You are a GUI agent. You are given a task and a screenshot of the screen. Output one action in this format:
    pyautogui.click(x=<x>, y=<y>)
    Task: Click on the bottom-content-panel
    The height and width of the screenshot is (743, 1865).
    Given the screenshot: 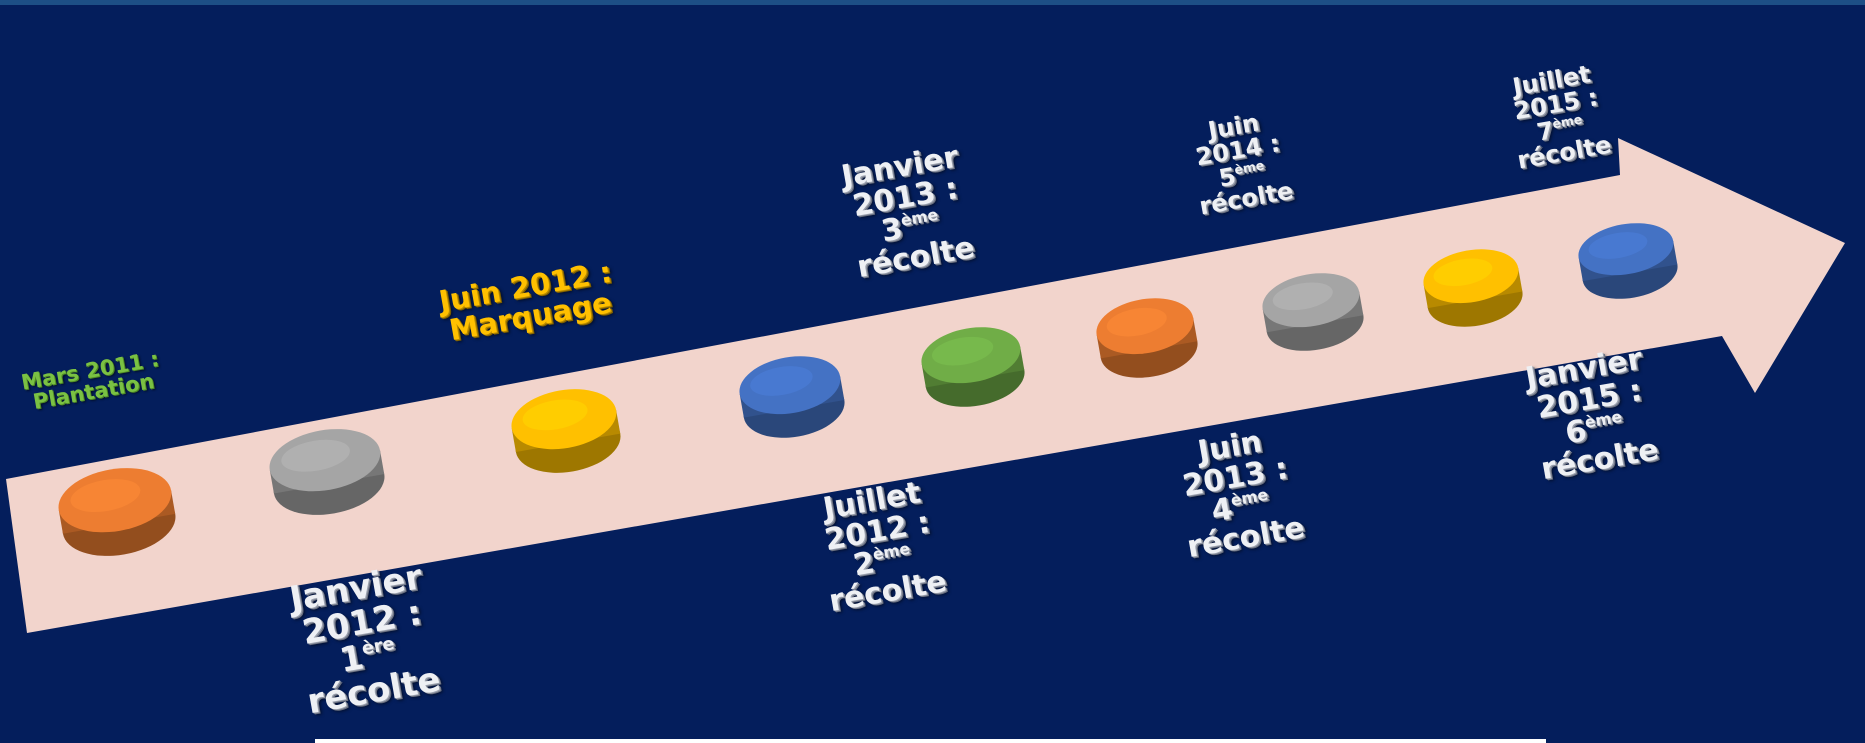 What is the action you would take?
    pyautogui.click(x=930, y=741)
    